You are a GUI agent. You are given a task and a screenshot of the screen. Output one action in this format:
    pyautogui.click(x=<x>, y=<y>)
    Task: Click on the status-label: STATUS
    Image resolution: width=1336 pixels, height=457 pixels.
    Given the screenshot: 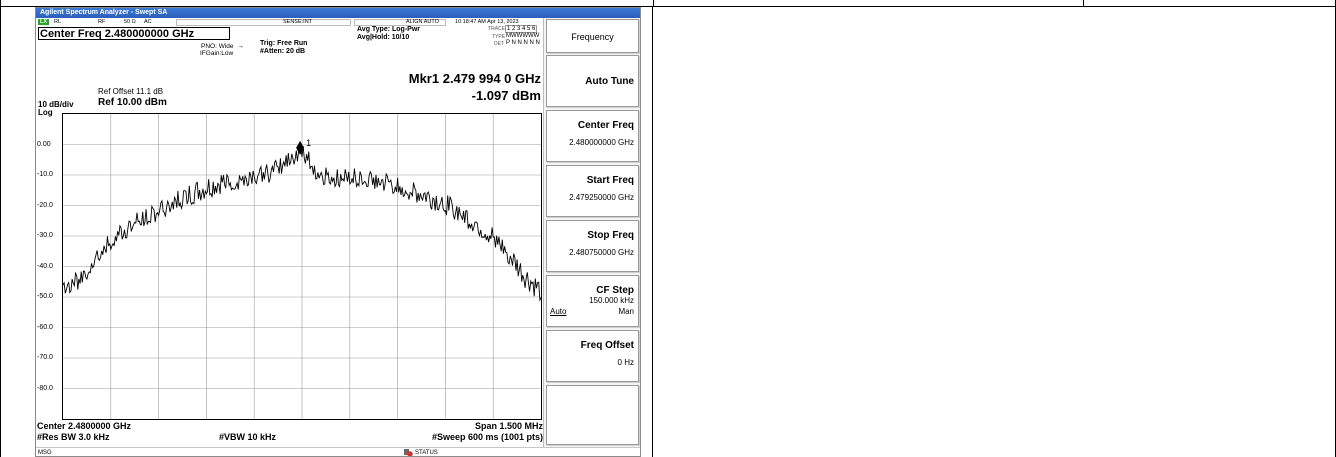 What is the action you would take?
    pyautogui.click(x=426, y=453)
    